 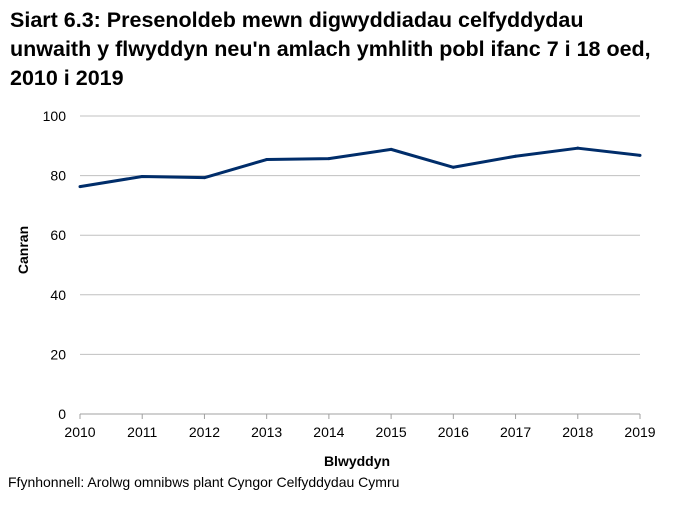 What do you see at coordinates (266, 432) in the screenshot?
I see `x-tick-label: 2013` at bounding box center [266, 432].